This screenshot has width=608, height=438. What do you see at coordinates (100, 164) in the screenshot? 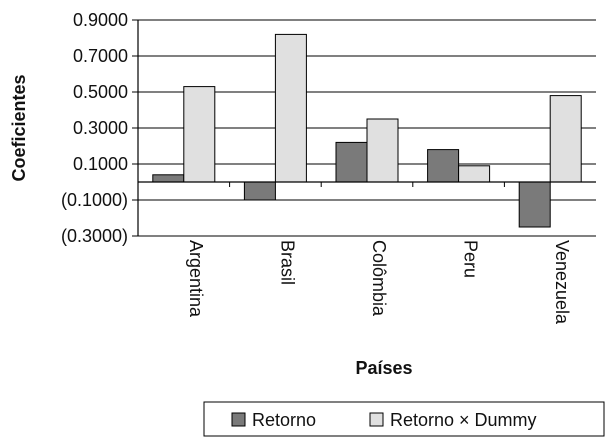
I see `y-tick-label: 0.1000` at bounding box center [100, 164].